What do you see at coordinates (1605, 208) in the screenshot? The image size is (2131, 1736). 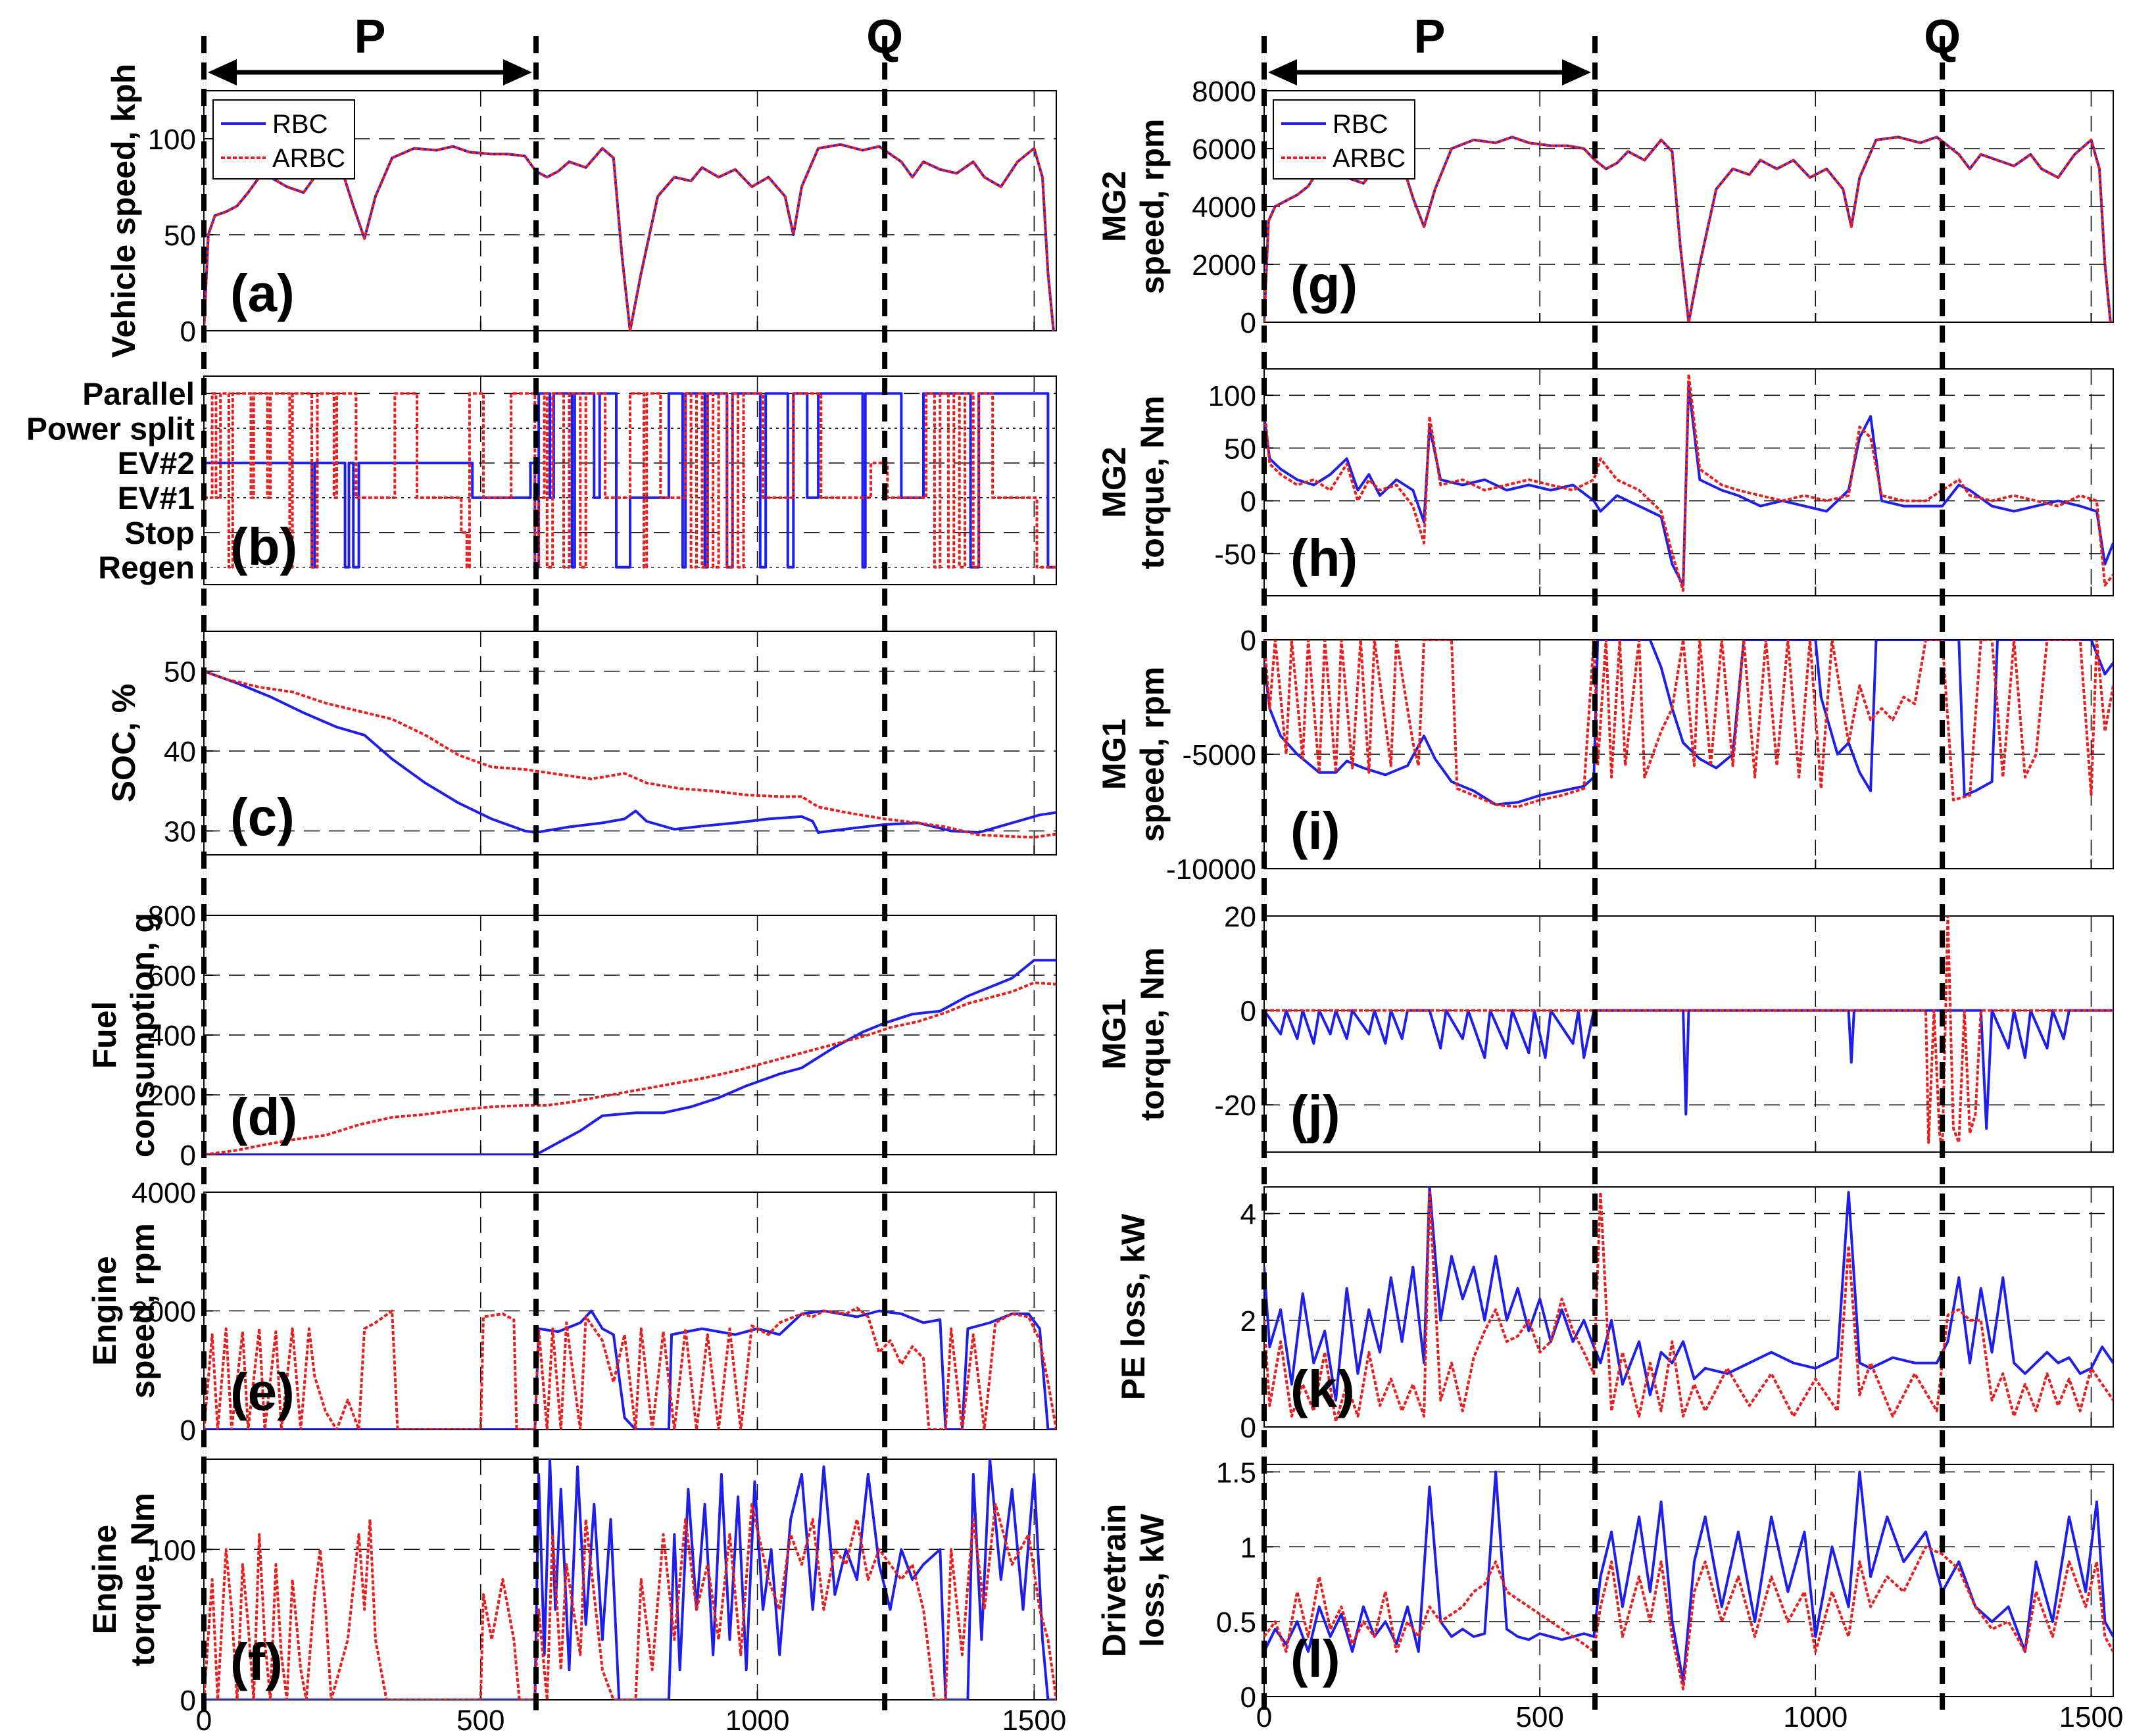 I see `panel-g: 0 2000 4000 6000 8000 (g) MG2 speed, rpm RBC ARBC` at bounding box center [1605, 208].